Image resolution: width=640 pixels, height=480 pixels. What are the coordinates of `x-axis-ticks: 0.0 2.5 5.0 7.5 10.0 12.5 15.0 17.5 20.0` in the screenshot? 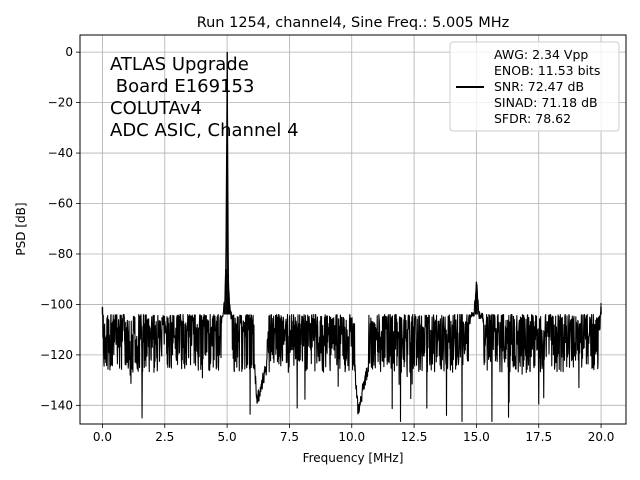 It's located at (354, 434).